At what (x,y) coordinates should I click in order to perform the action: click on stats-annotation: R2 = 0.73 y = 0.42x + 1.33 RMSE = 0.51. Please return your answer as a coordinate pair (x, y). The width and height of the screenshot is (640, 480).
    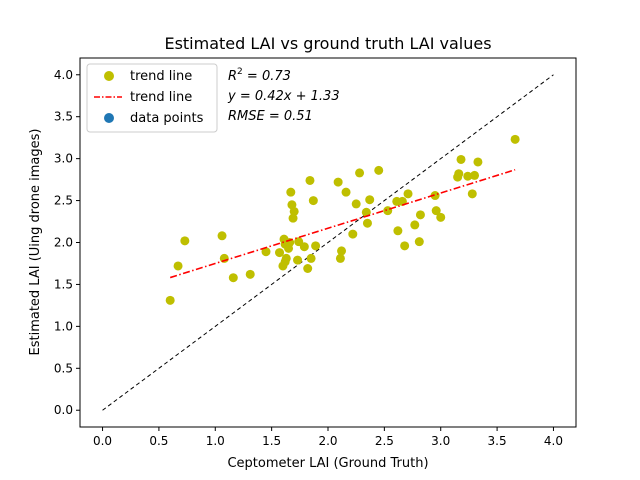
    Looking at the image, I should click on (283, 95).